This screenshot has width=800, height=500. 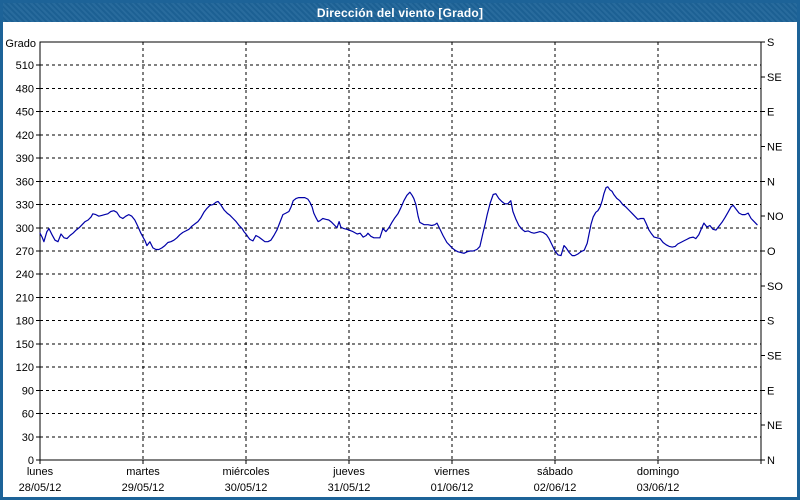 I want to click on y-left-tick-label: 270, so click(x=25, y=252).